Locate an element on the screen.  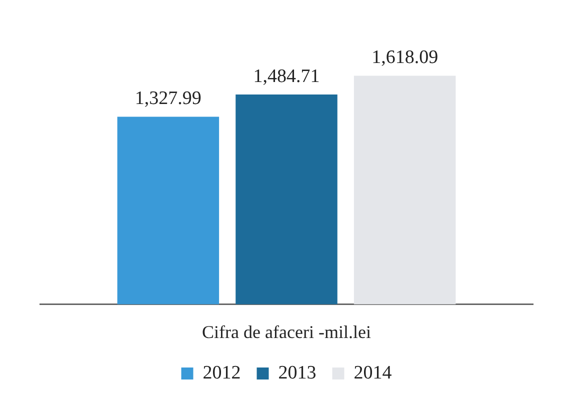
legend-label: 2013 is located at coordinates (297, 373).